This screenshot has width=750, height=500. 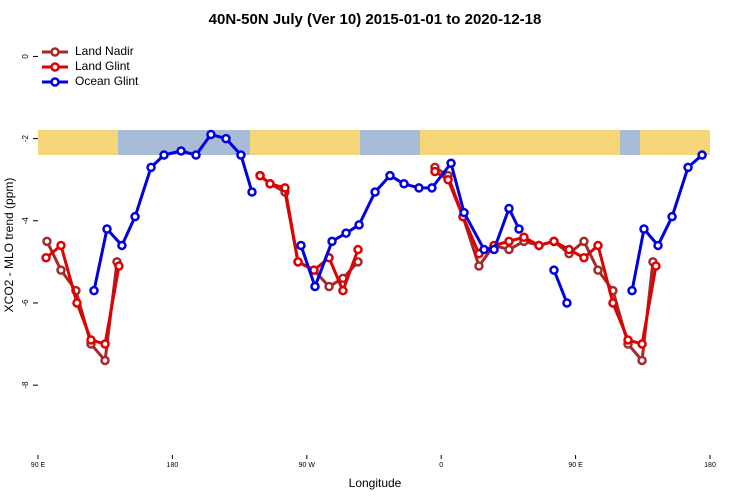 I want to click on y-tick-label: -4, so click(x=25, y=221).